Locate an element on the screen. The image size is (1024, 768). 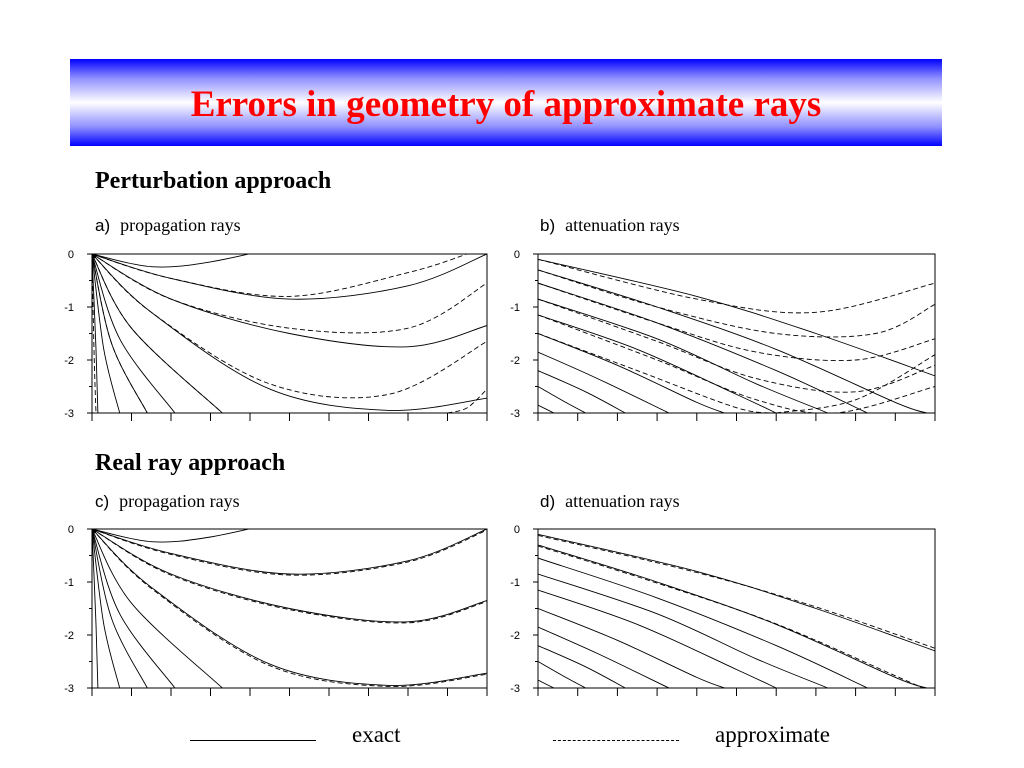
y-tick-label-c-1: -1 is located at coordinates (69, 583).